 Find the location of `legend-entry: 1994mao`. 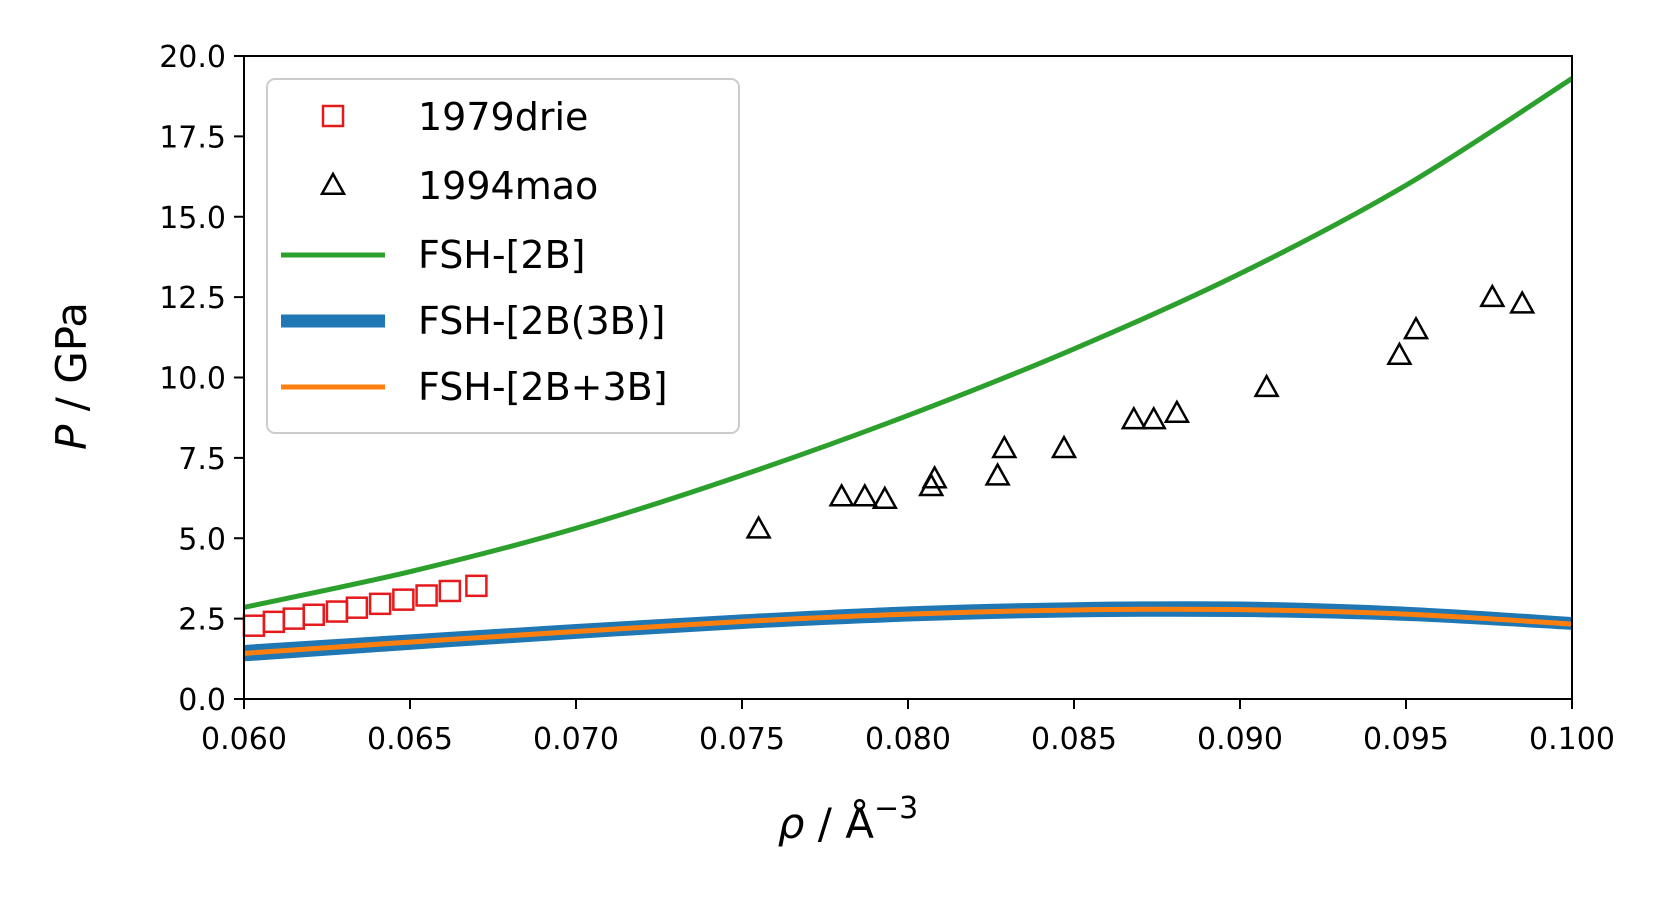

legend-entry: 1994mao is located at coordinates (458, 186).